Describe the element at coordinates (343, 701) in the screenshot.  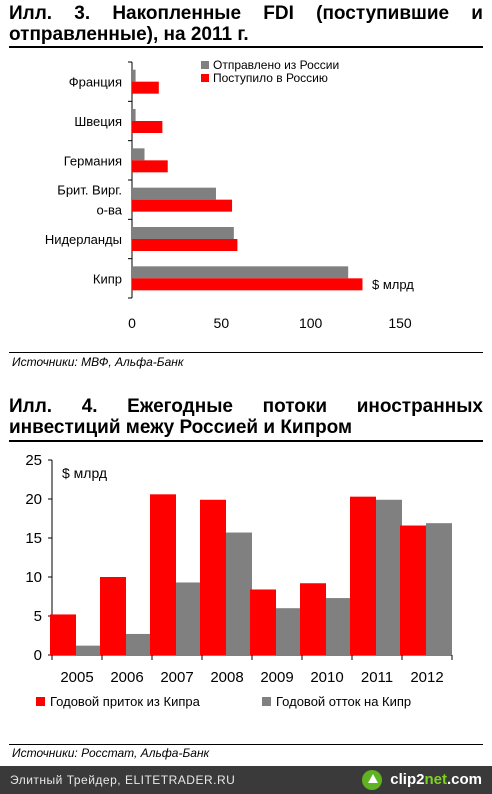
I see `chart4-legend-label: Годовой отток на Кипр` at that location.